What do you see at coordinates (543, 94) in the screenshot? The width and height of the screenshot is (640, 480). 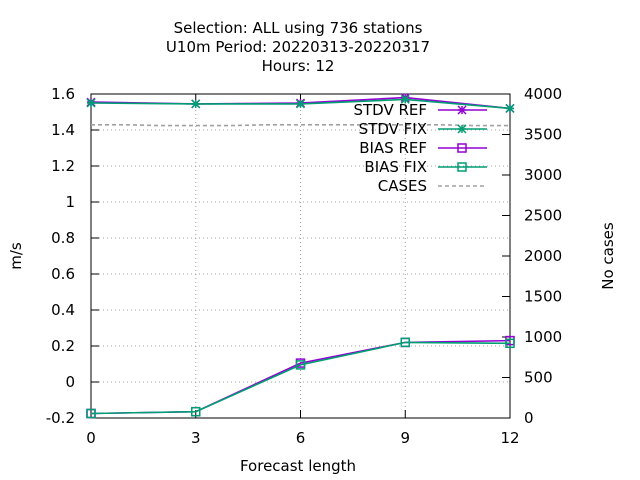 I see `y2-tick-label: 4000` at bounding box center [543, 94].